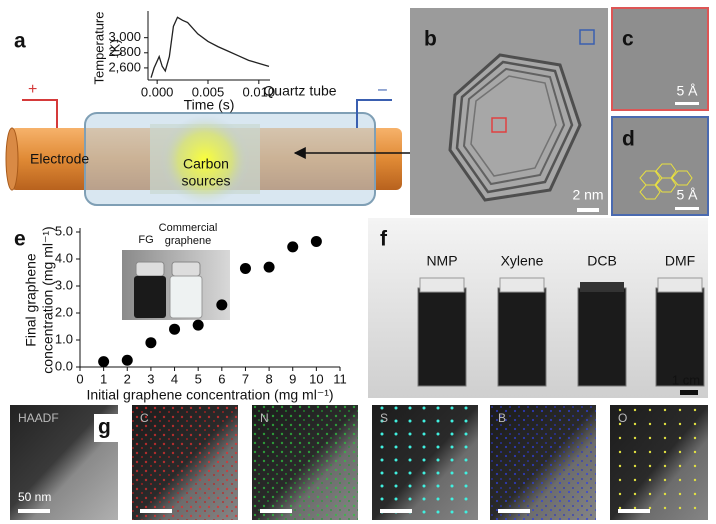 The height and width of the screenshot is (524, 716). What do you see at coordinates (502, 418) in the screenshot?
I see `map-label: B` at bounding box center [502, 418].